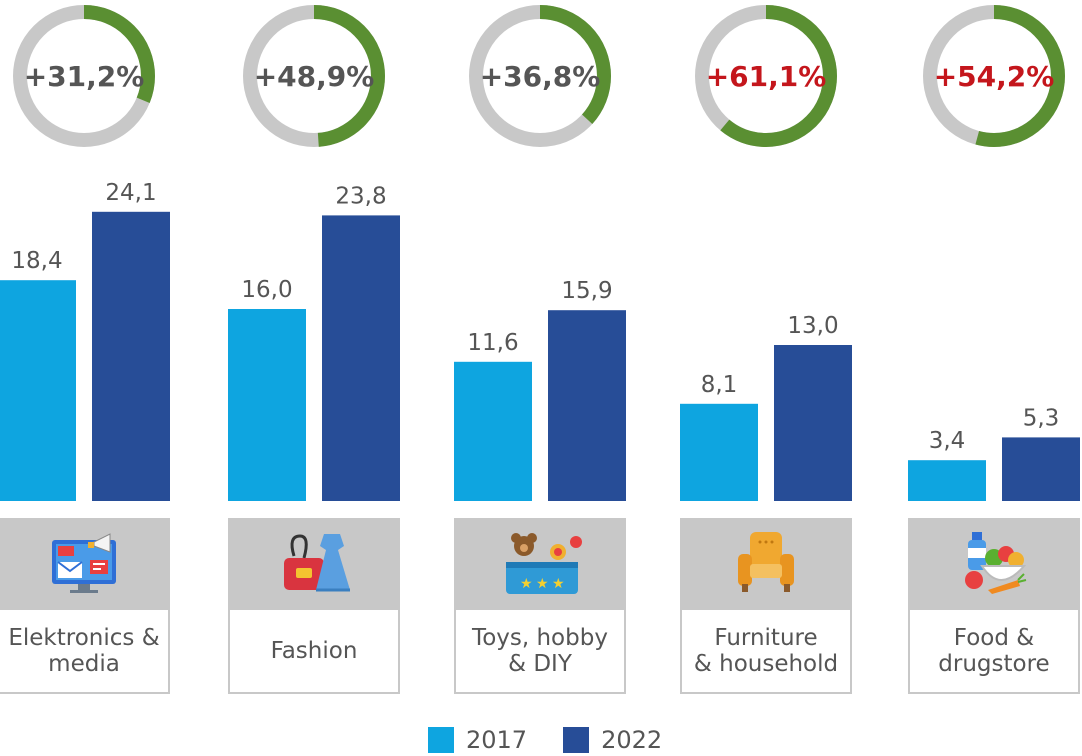  What do you see at coordinates (492, 343) in the screenshot?
I see `bar-value-label-2017: 11,6` at bounding box center [492, 343].